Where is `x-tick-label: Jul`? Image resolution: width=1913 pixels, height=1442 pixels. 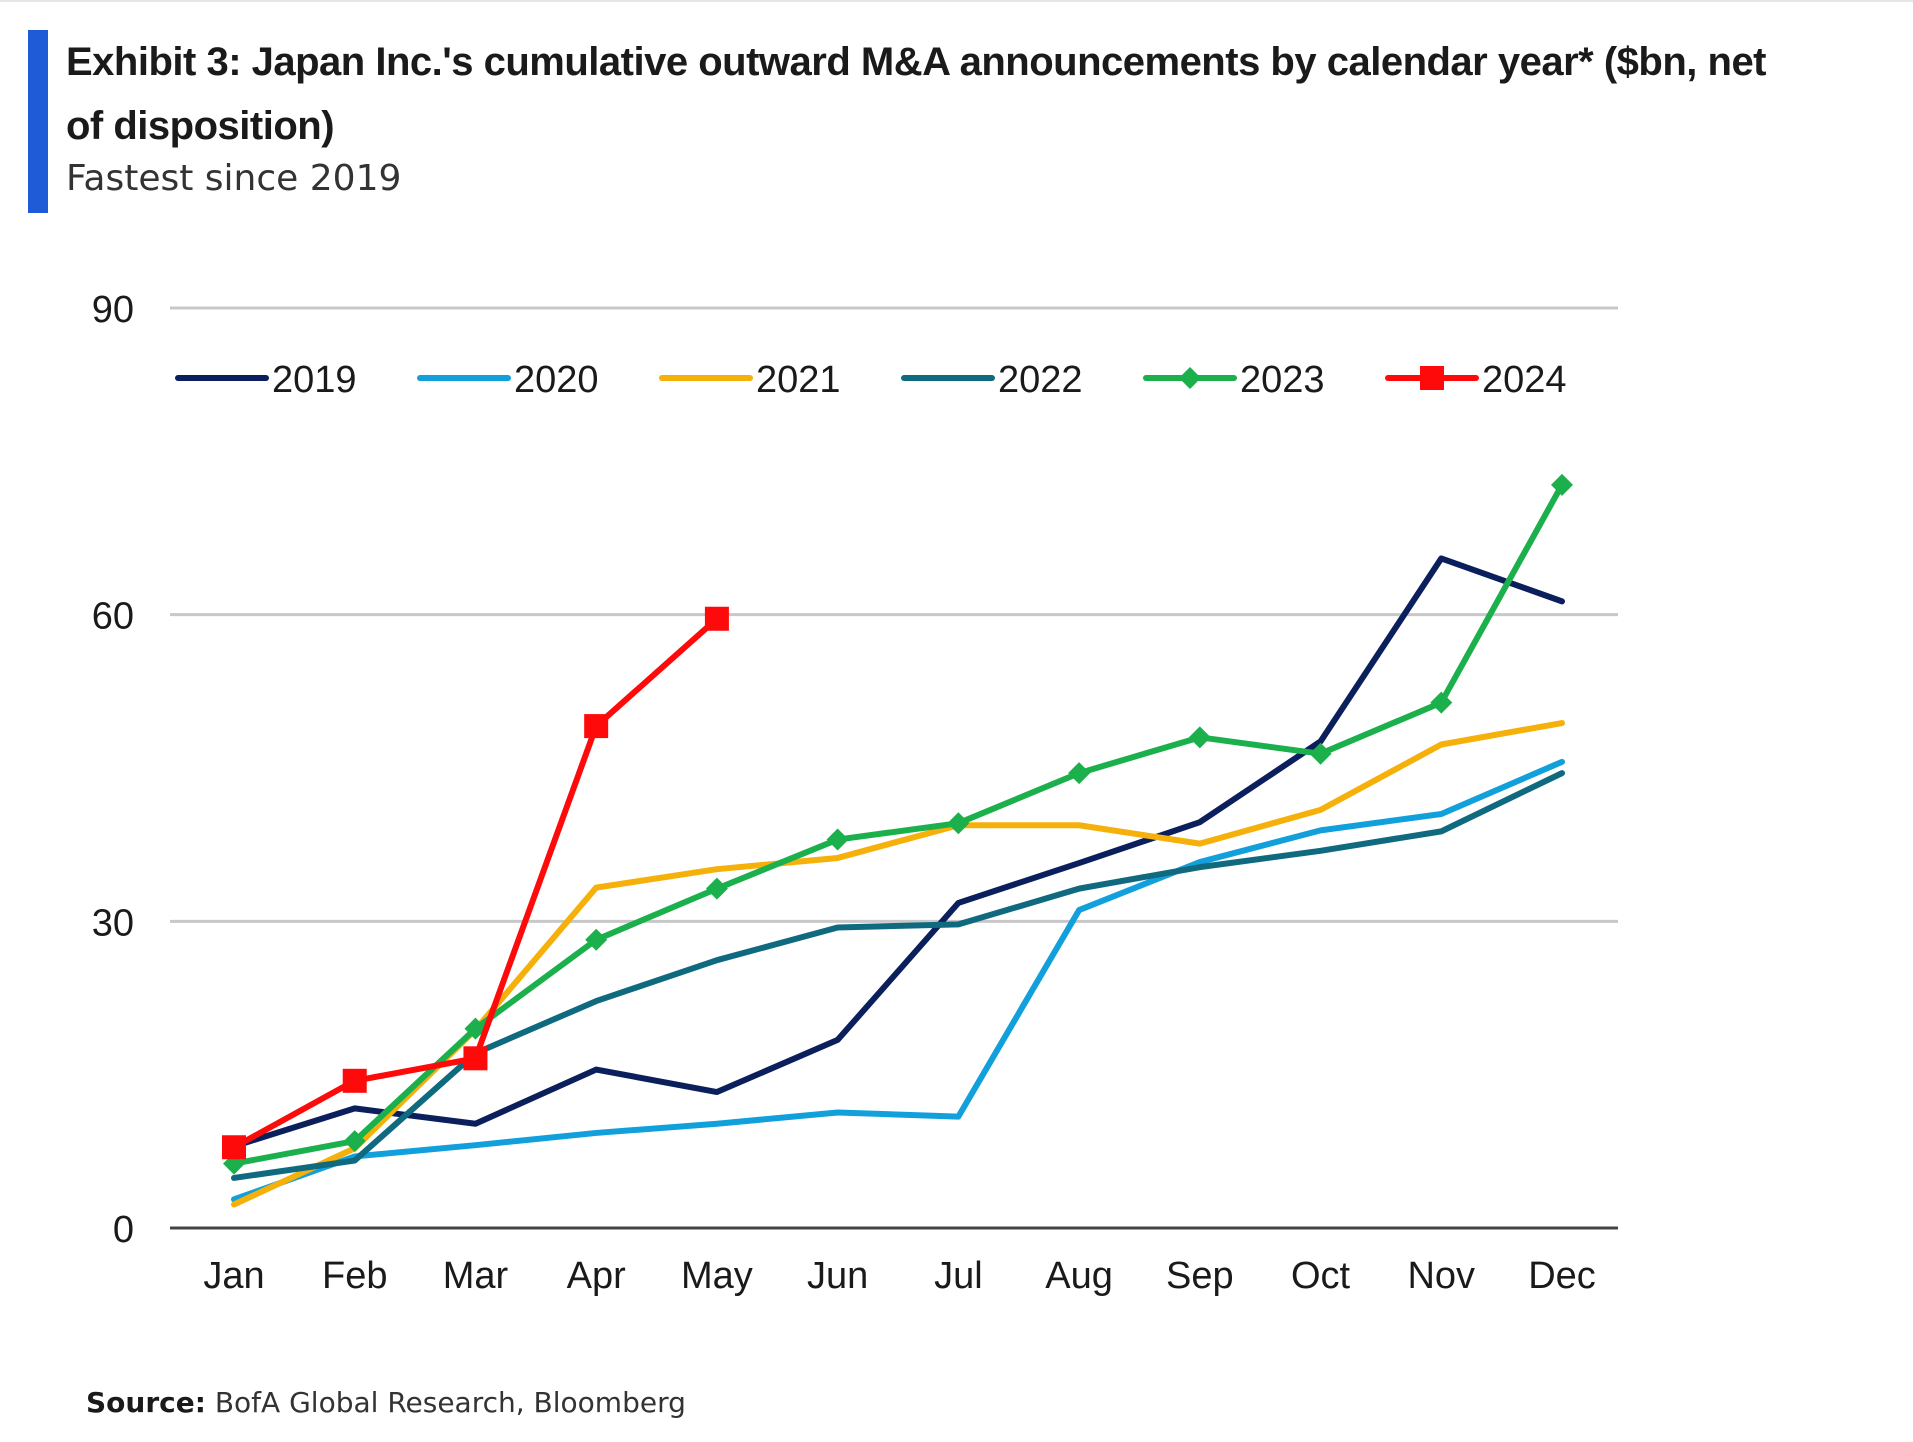
x-tick-label: Jul is located at coordinates (958, 1276).